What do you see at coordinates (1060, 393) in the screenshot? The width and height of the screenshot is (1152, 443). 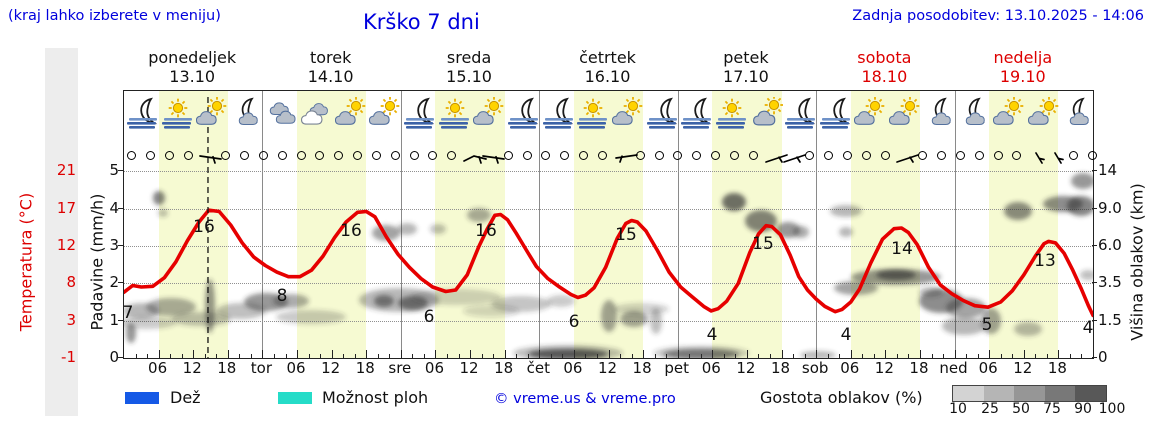 I see `density-segment` at bounding box center [1060, 393].